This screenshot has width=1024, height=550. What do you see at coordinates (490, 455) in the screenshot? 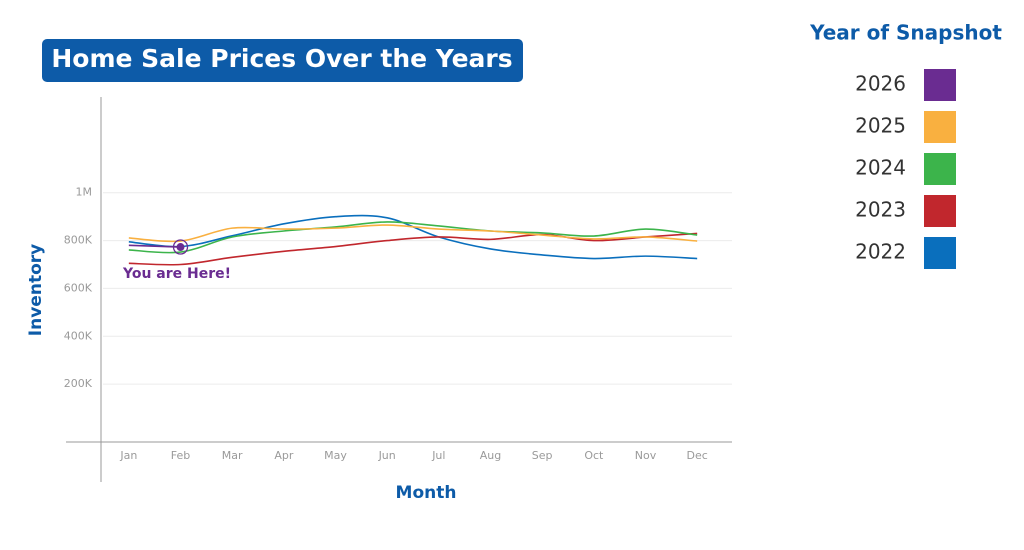
I see `x-tick-label: Aug` at bounding box center [490, 455].